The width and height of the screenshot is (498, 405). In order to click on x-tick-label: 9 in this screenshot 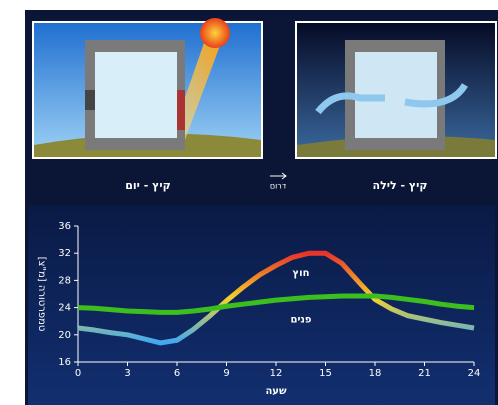, I will do `click(226, 373)`.